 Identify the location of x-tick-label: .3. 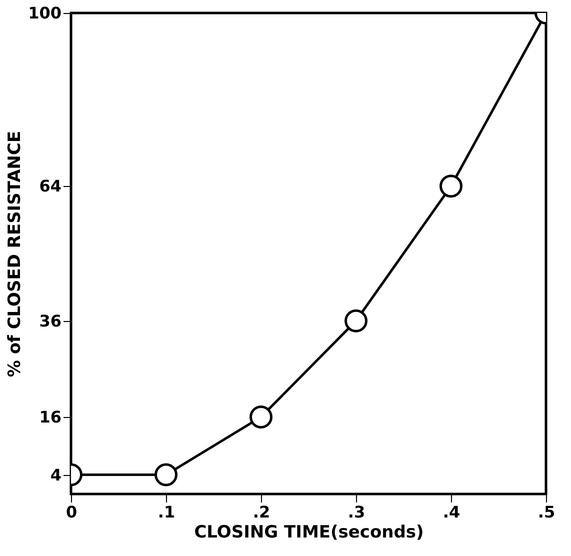
(357, 512).